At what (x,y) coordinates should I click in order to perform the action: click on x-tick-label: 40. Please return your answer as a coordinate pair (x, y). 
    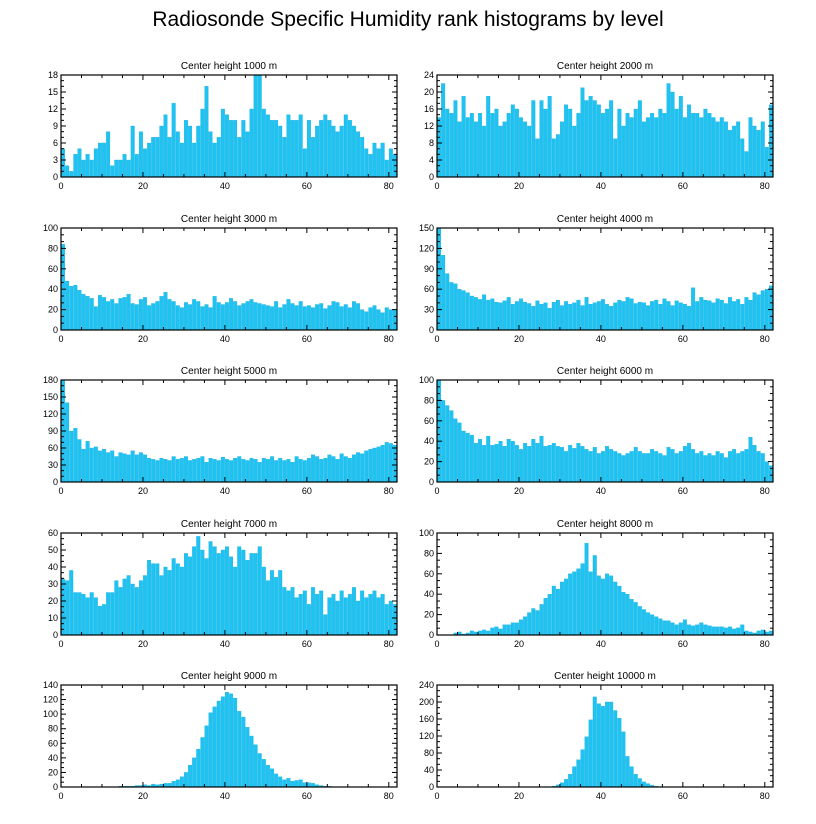
    Looking at the image, I should click on (225, 644).